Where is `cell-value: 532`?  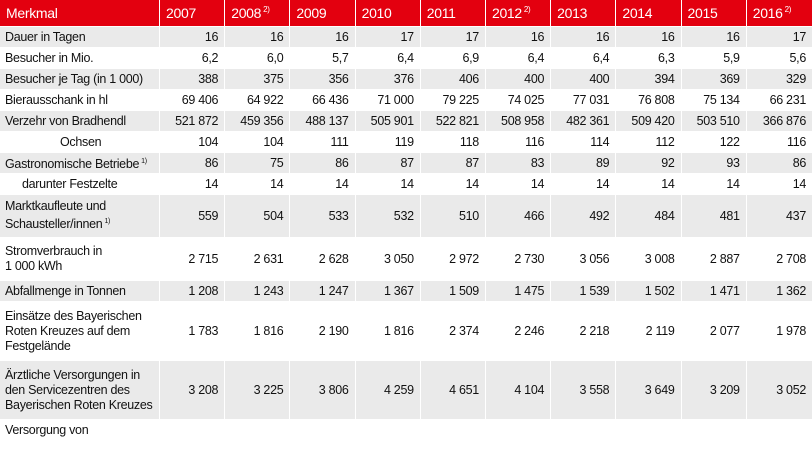
cell-value: 532 is located at coordinates (388, 215).